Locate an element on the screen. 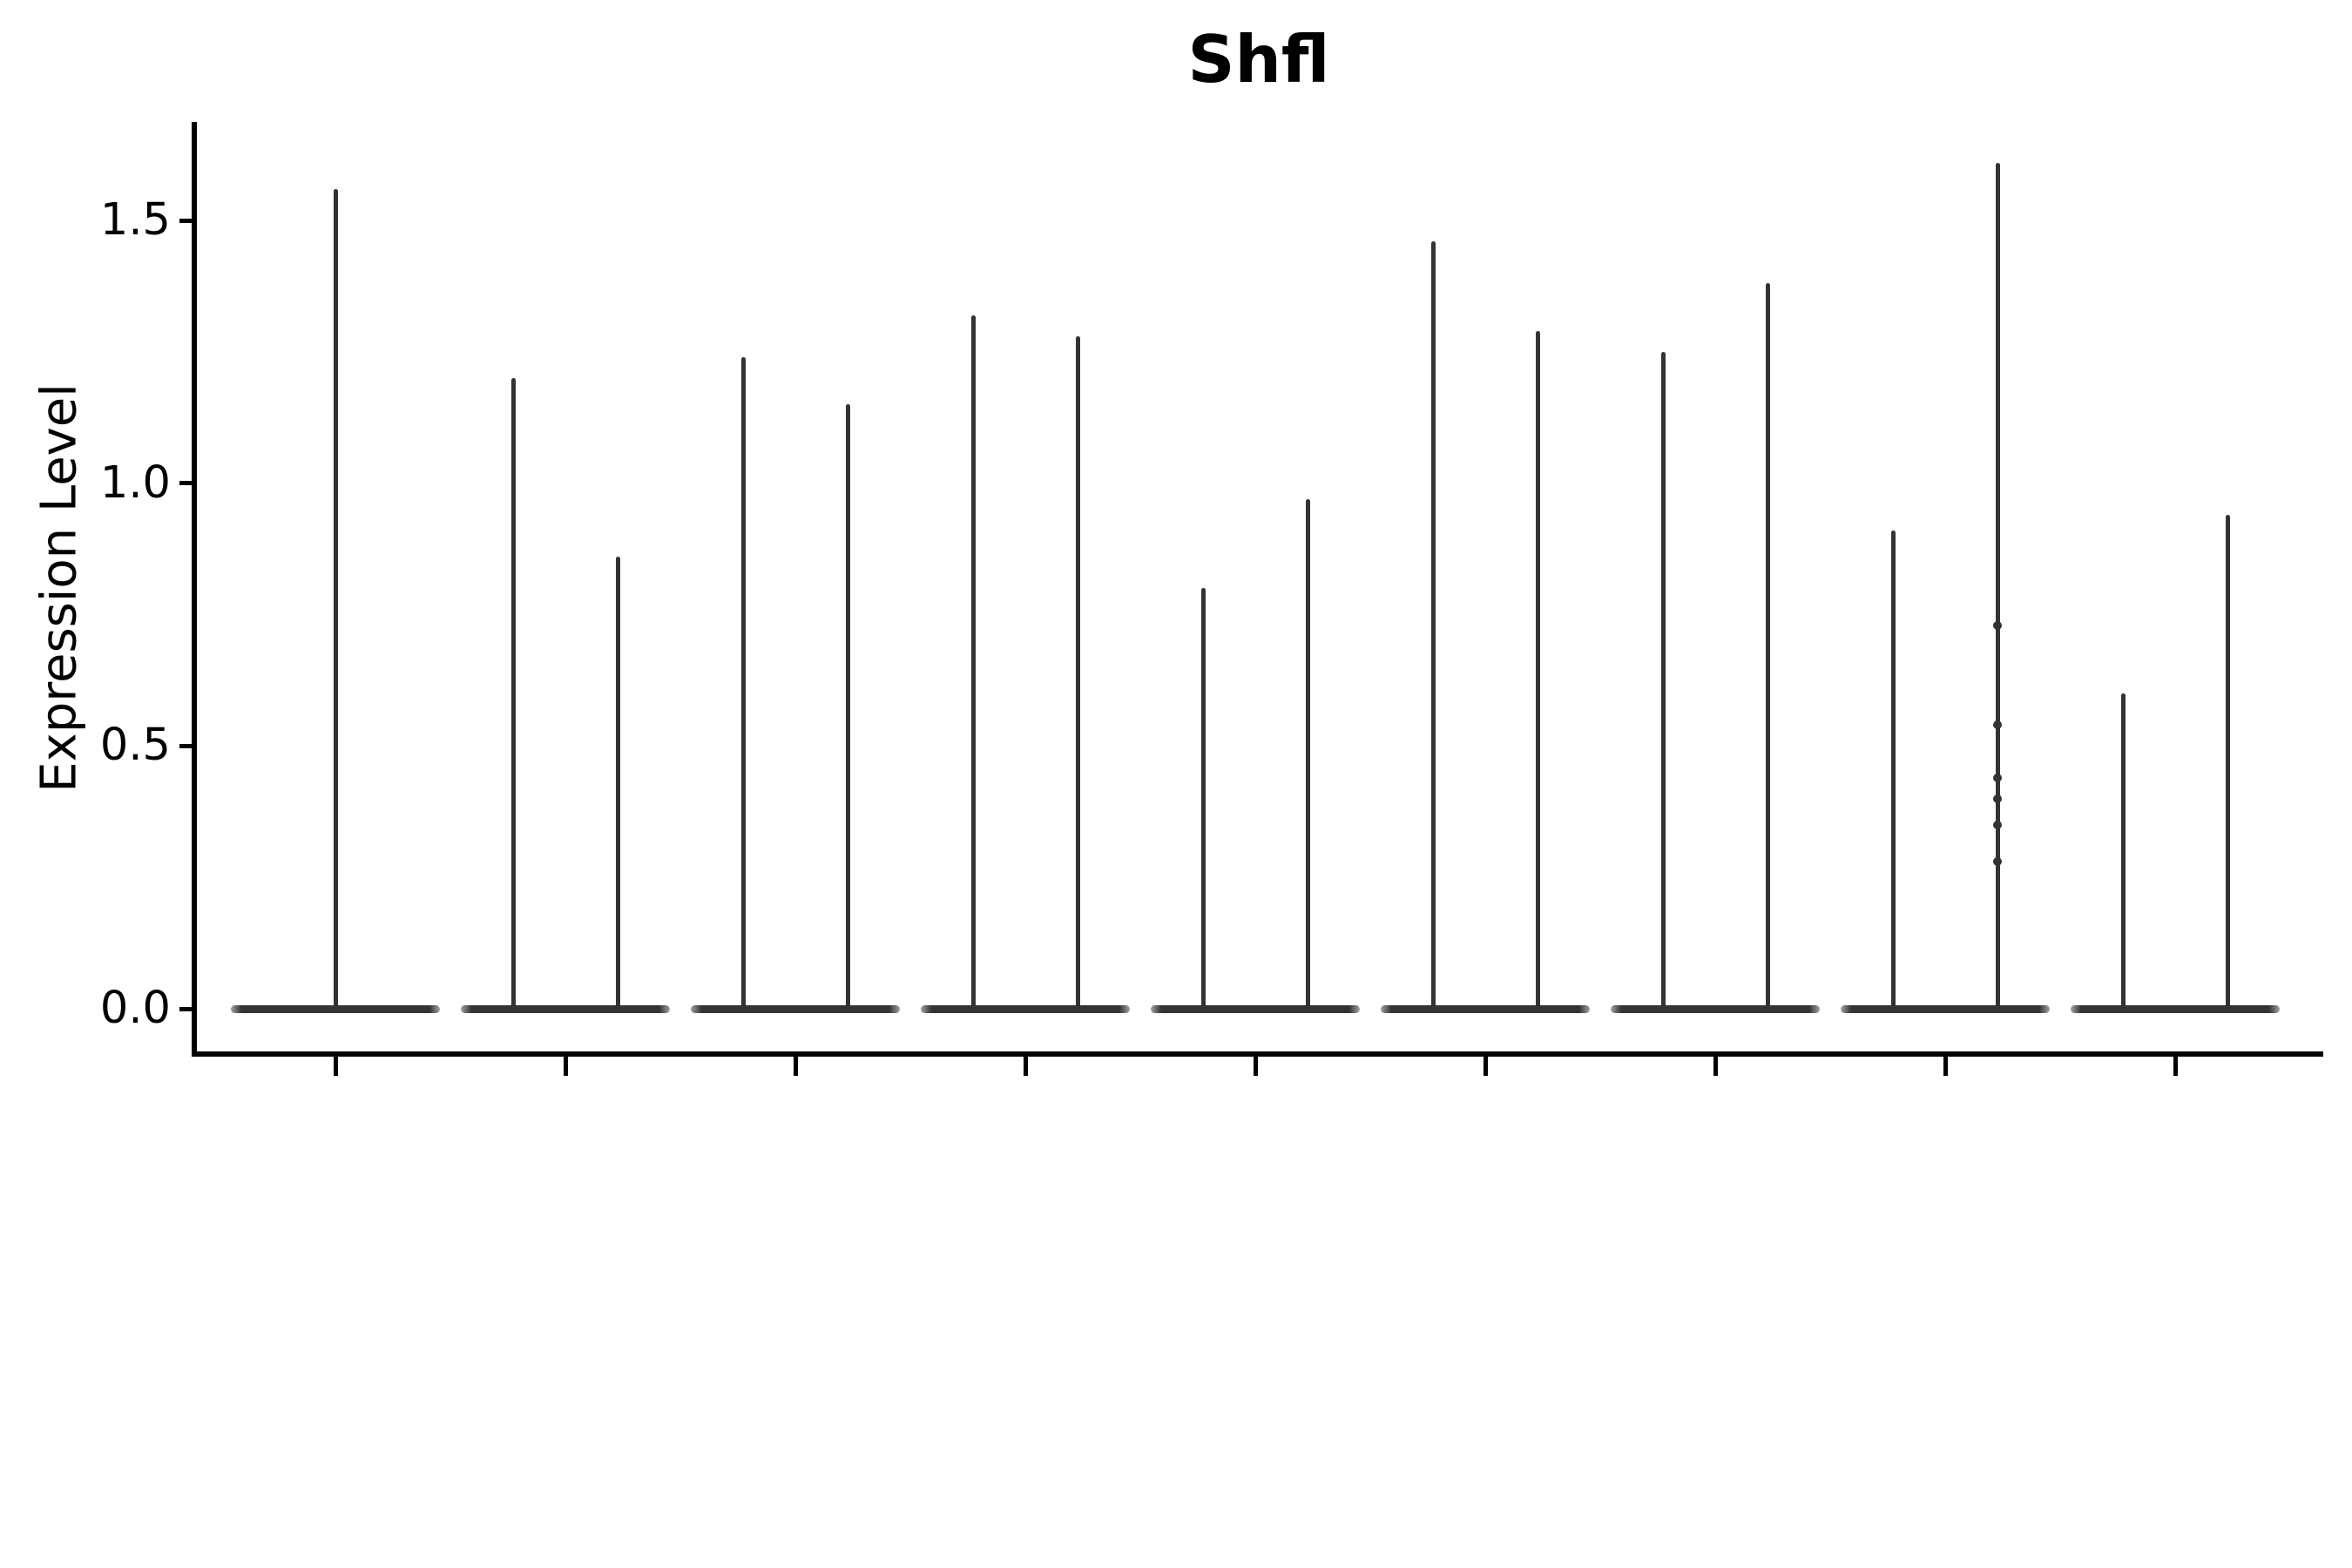  chart-title: Shfl is located at coordinates (1258, 59).